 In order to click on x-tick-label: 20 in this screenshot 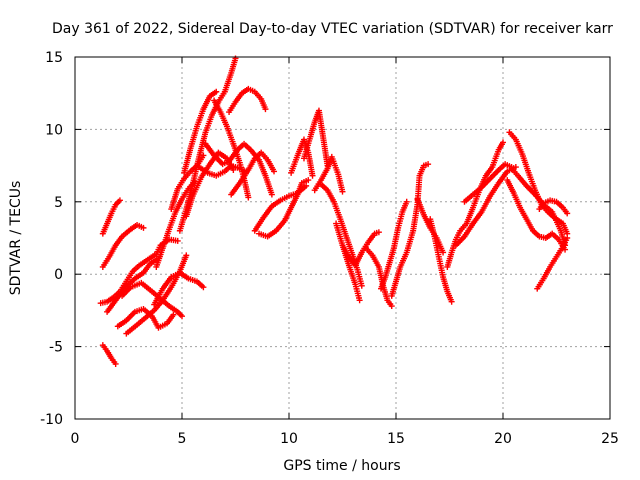, I will do `click(503, 439)`.